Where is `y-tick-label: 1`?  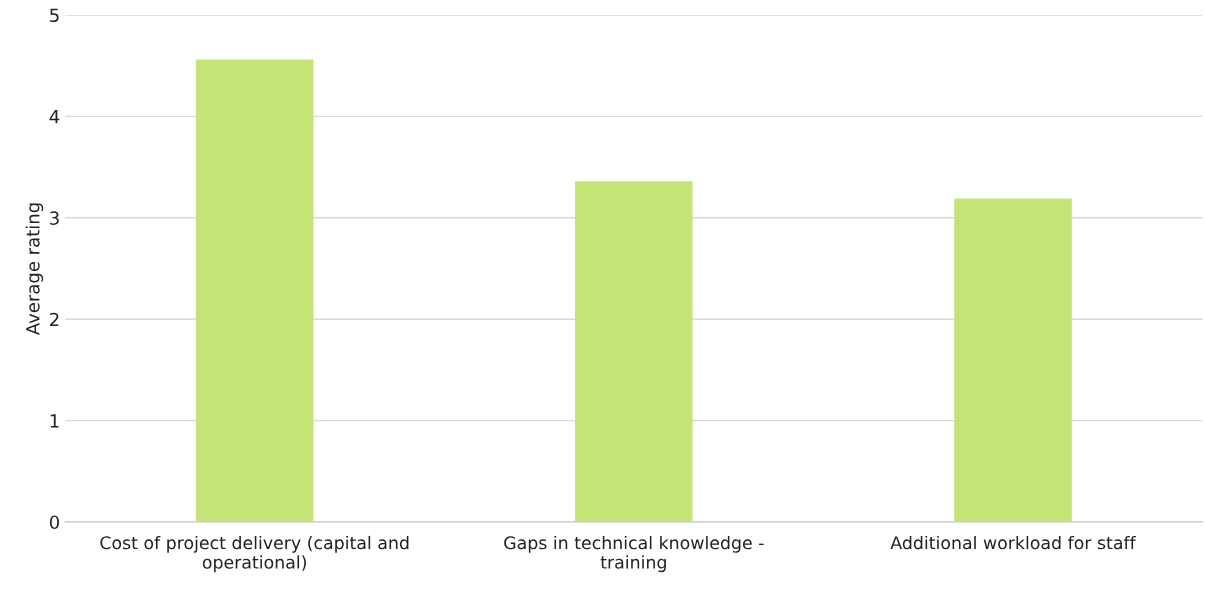
y-tick-label: 1 is located at coordinates (54, 421).